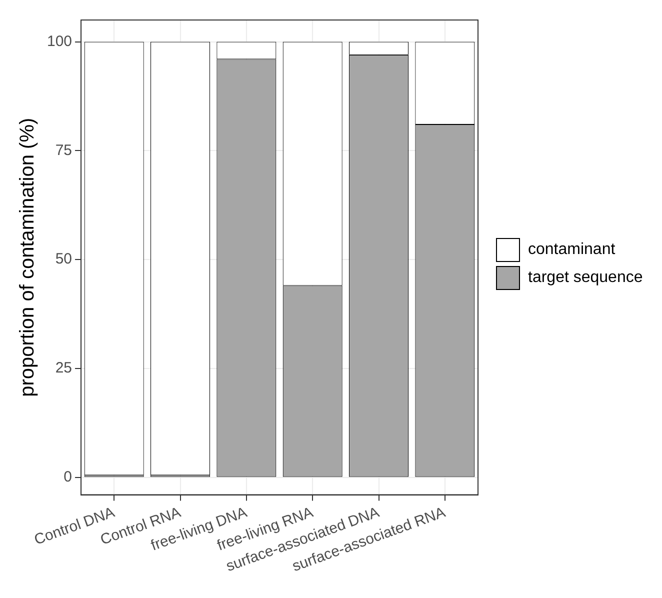 The image size is (662, 598). I want to click on y-axis-title: proportion of contamination (%), so click(27, 257).